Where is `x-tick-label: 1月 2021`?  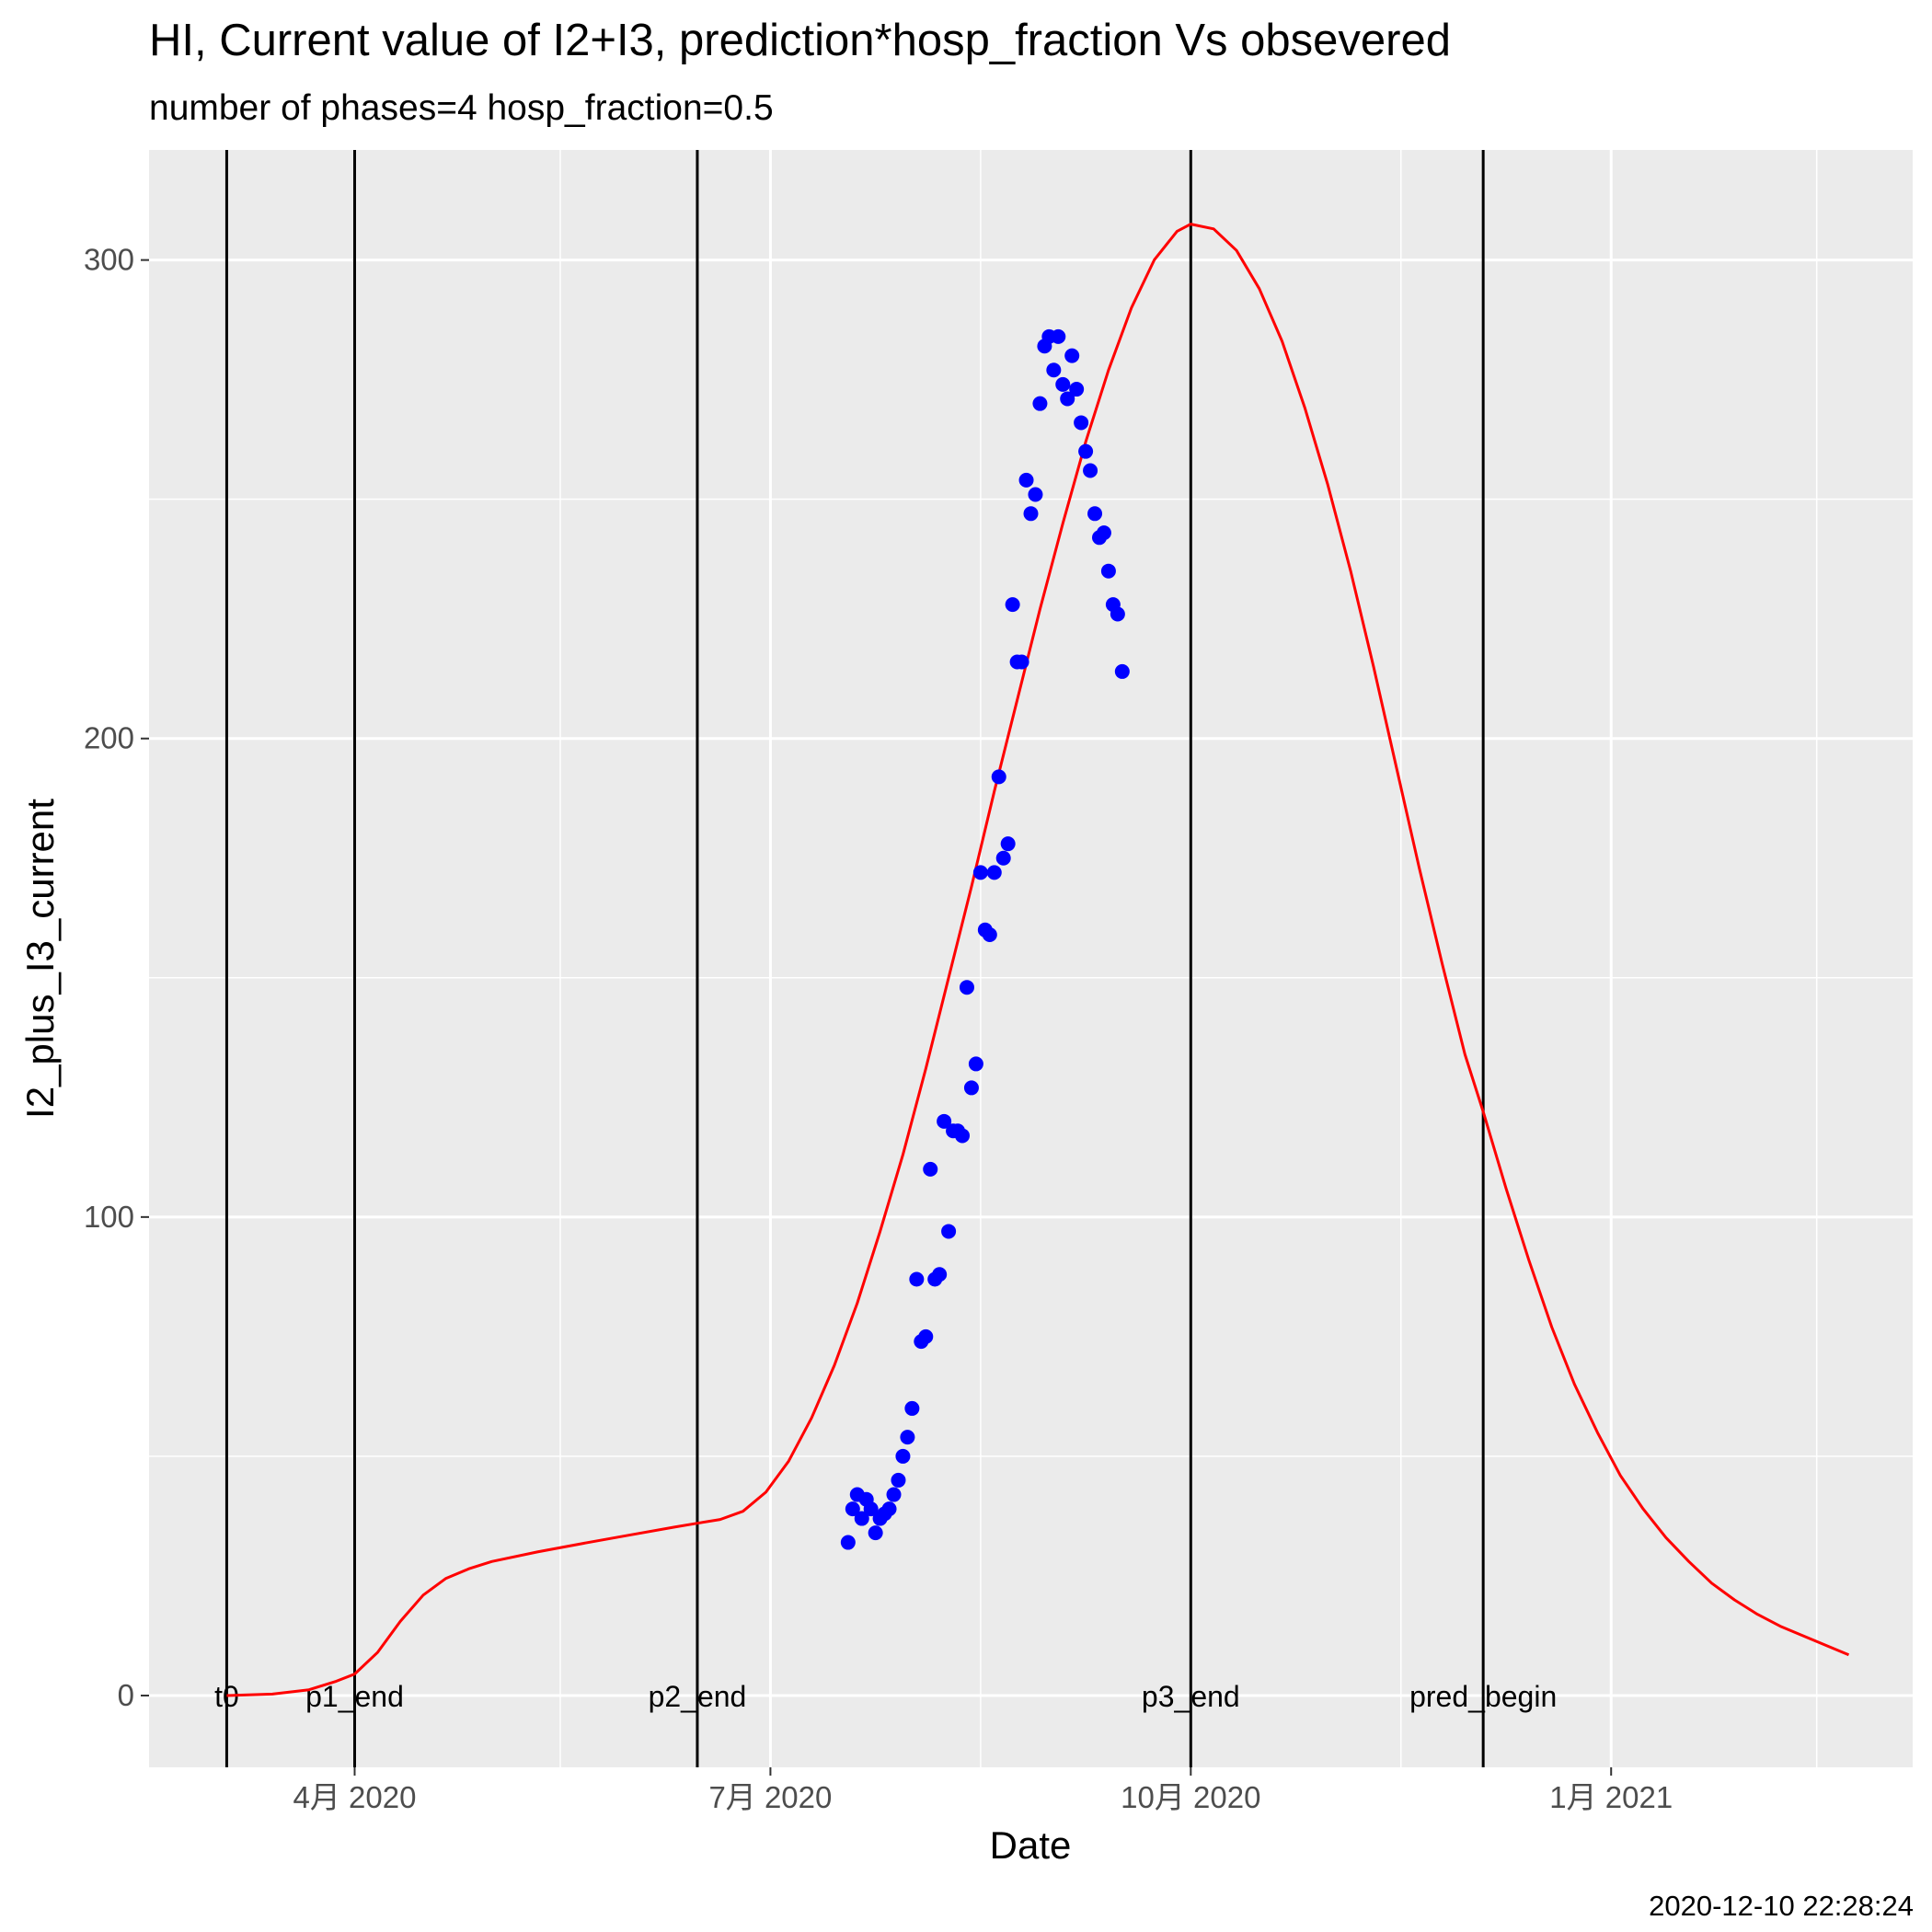 x-tick-label: 1月 2021 is located at coordinates (1611, 1797).